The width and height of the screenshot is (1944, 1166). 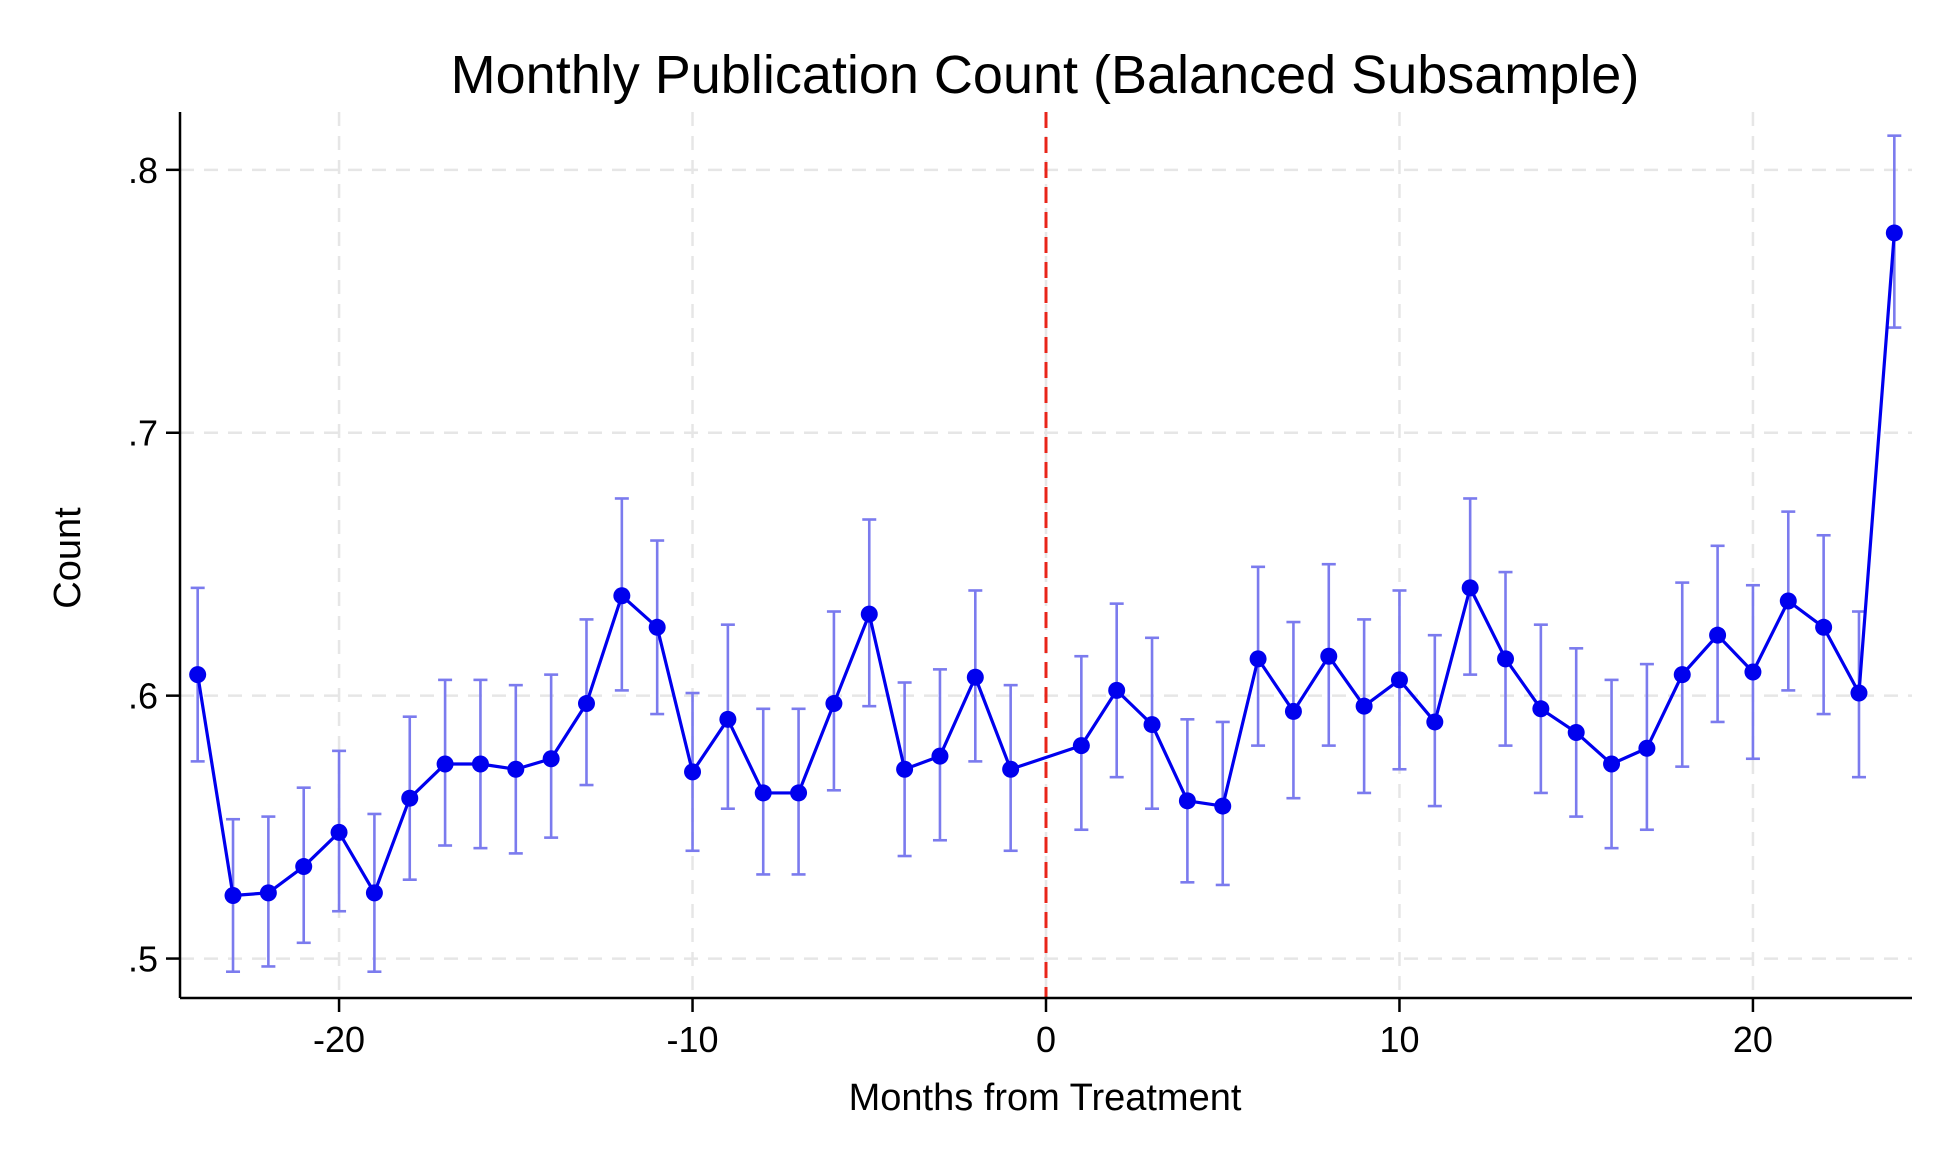 What do you see at coordinates (1399, 1039) in the screenshot?
I see `x-tick-label: 10` at bounding box center [1399, 1039].